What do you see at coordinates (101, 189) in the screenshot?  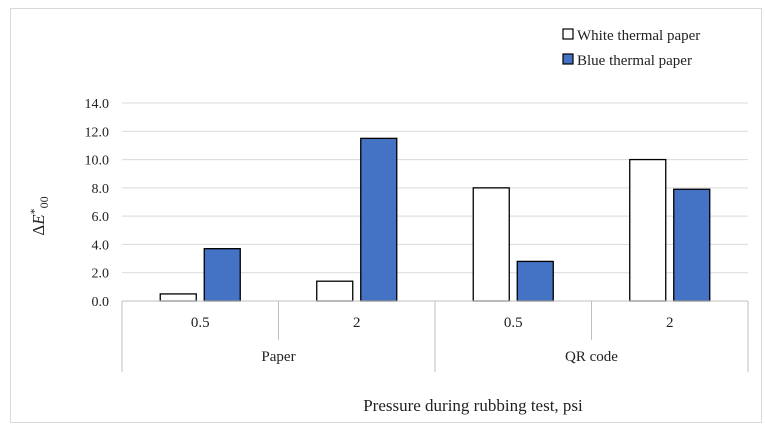 I see `y-tick-label: 8.0` at bounding box center [101, 189].